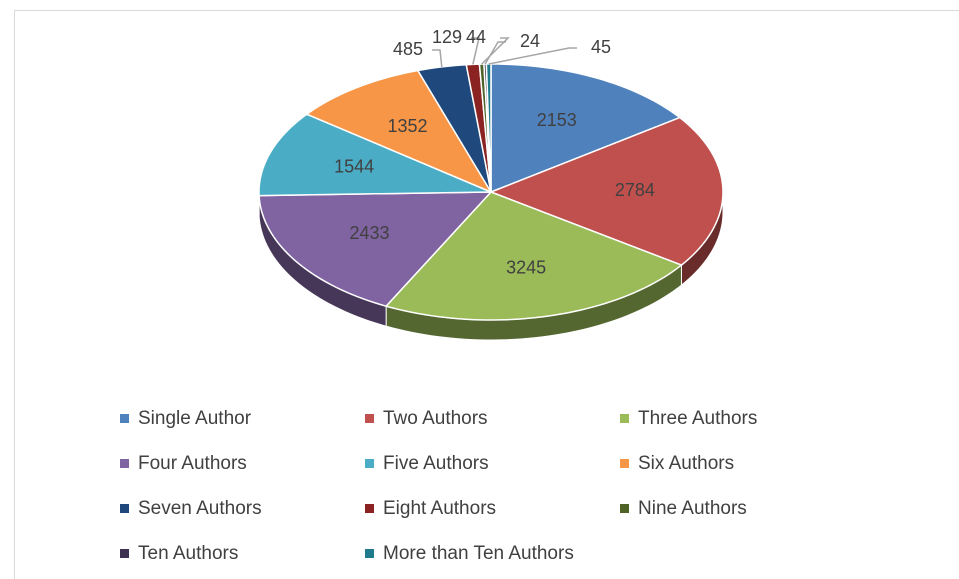 This screenshot has height=579, width=959. Describe the element at coordinates (354, 166) in the screenshot. I see `data-label: 1544` at that location.